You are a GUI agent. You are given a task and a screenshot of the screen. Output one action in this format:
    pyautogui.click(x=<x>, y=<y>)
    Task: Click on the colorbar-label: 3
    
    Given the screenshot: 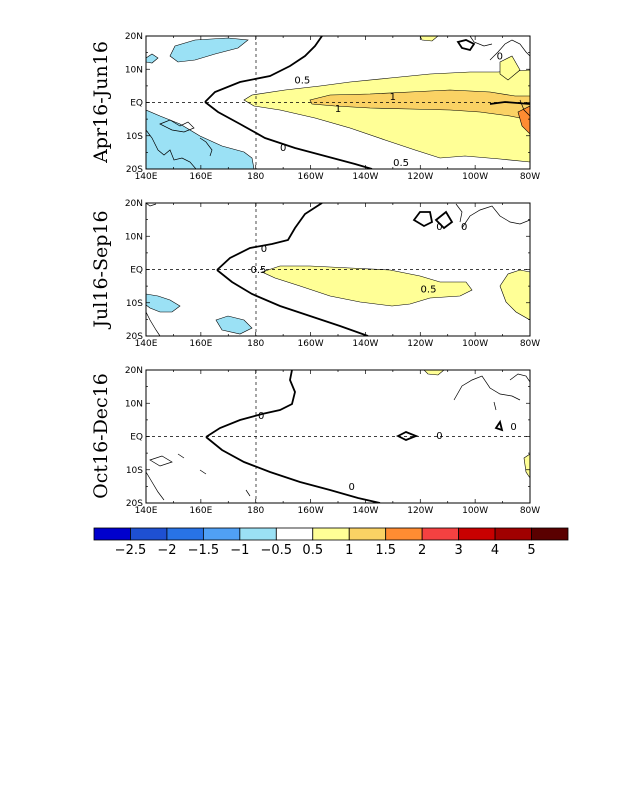 What is the action you would take?
    pyautogui.click(x=458, y=550)
    